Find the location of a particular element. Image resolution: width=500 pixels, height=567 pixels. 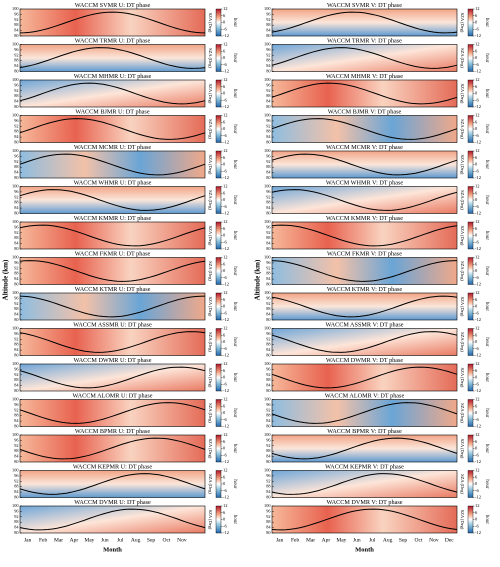

panel-title: WACCM FKMR U: DT phase is located at coordinates (113, 253).